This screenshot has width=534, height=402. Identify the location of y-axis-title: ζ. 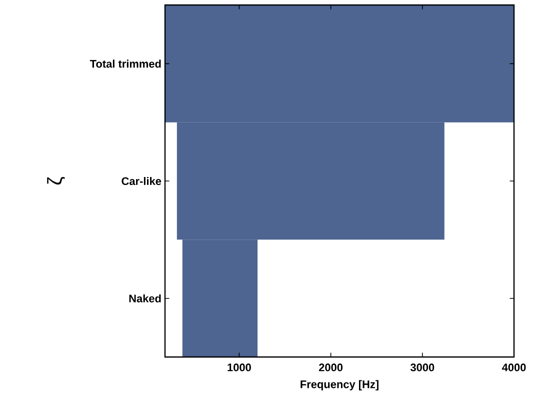
(56, 180).